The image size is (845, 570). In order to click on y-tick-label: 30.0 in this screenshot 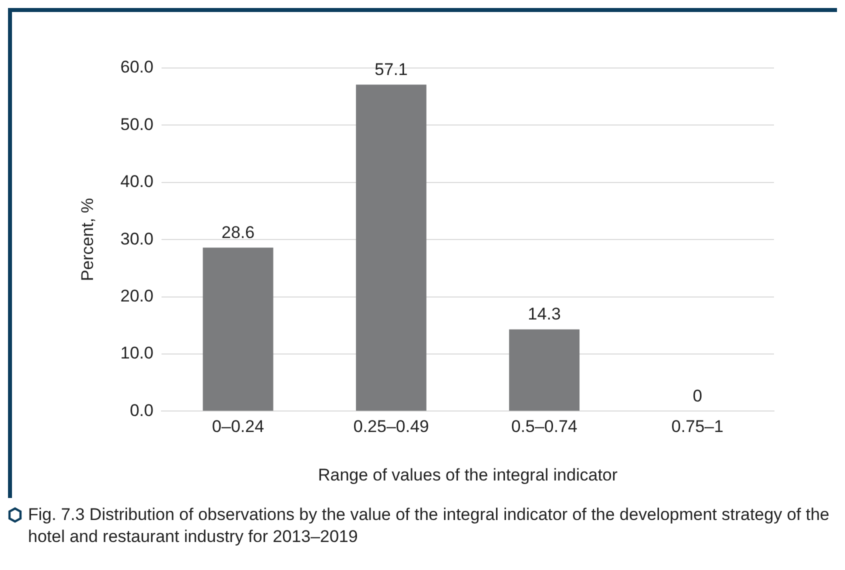, I will do `click(137, 238)`.